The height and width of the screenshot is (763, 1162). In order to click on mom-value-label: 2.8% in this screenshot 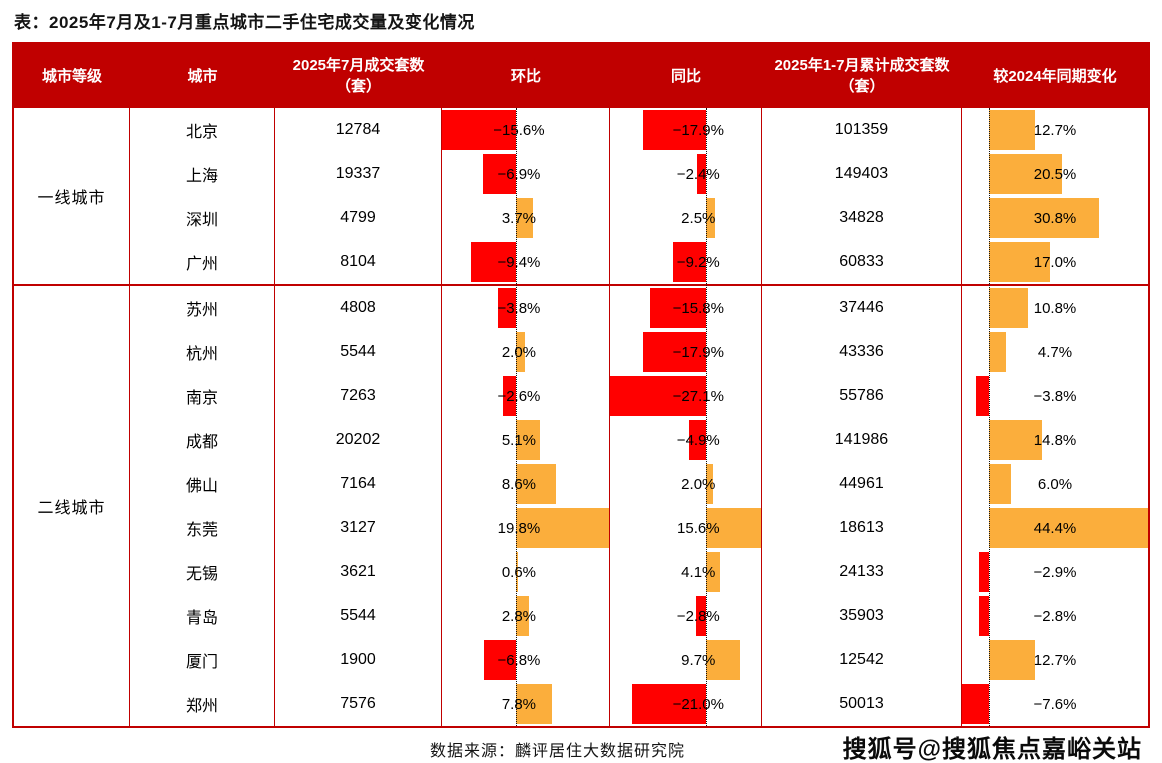, I will do `click(519, 616)`.